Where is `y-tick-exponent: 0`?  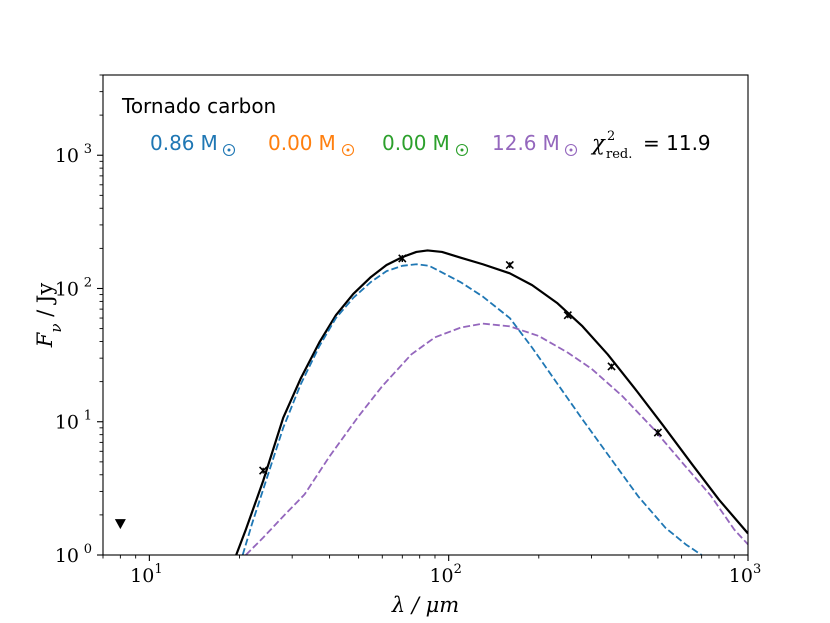 y-tick-exponent: 0 is located at coordinates (88, 549).